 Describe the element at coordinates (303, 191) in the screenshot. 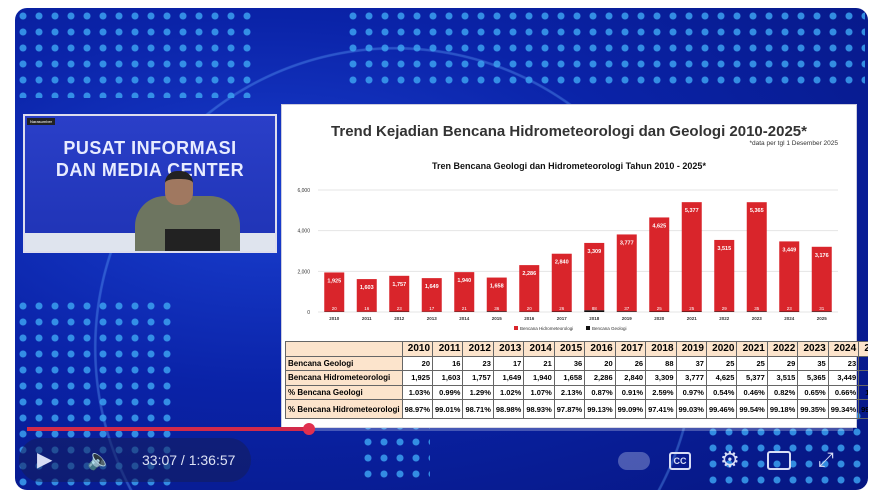

I see `y-tick-label: 6,000` at that location.